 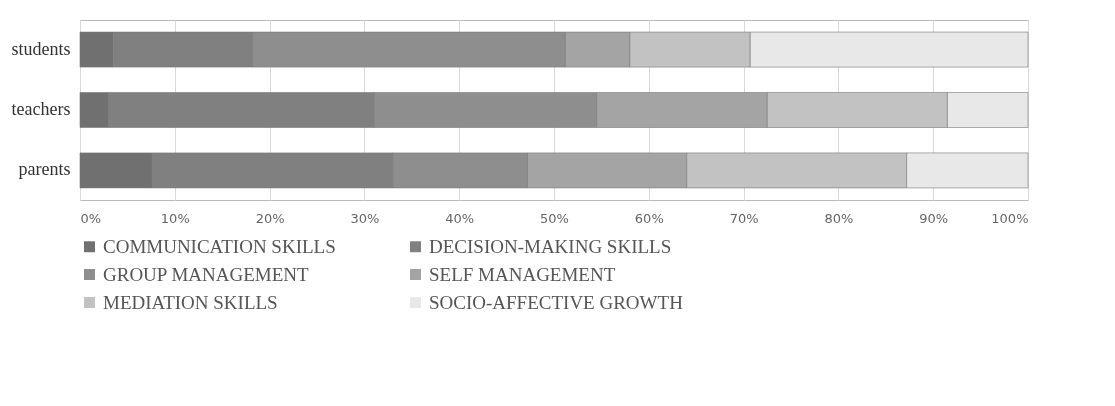 I want to click on x-tick-label: 30%, so click(x=365, y=218).